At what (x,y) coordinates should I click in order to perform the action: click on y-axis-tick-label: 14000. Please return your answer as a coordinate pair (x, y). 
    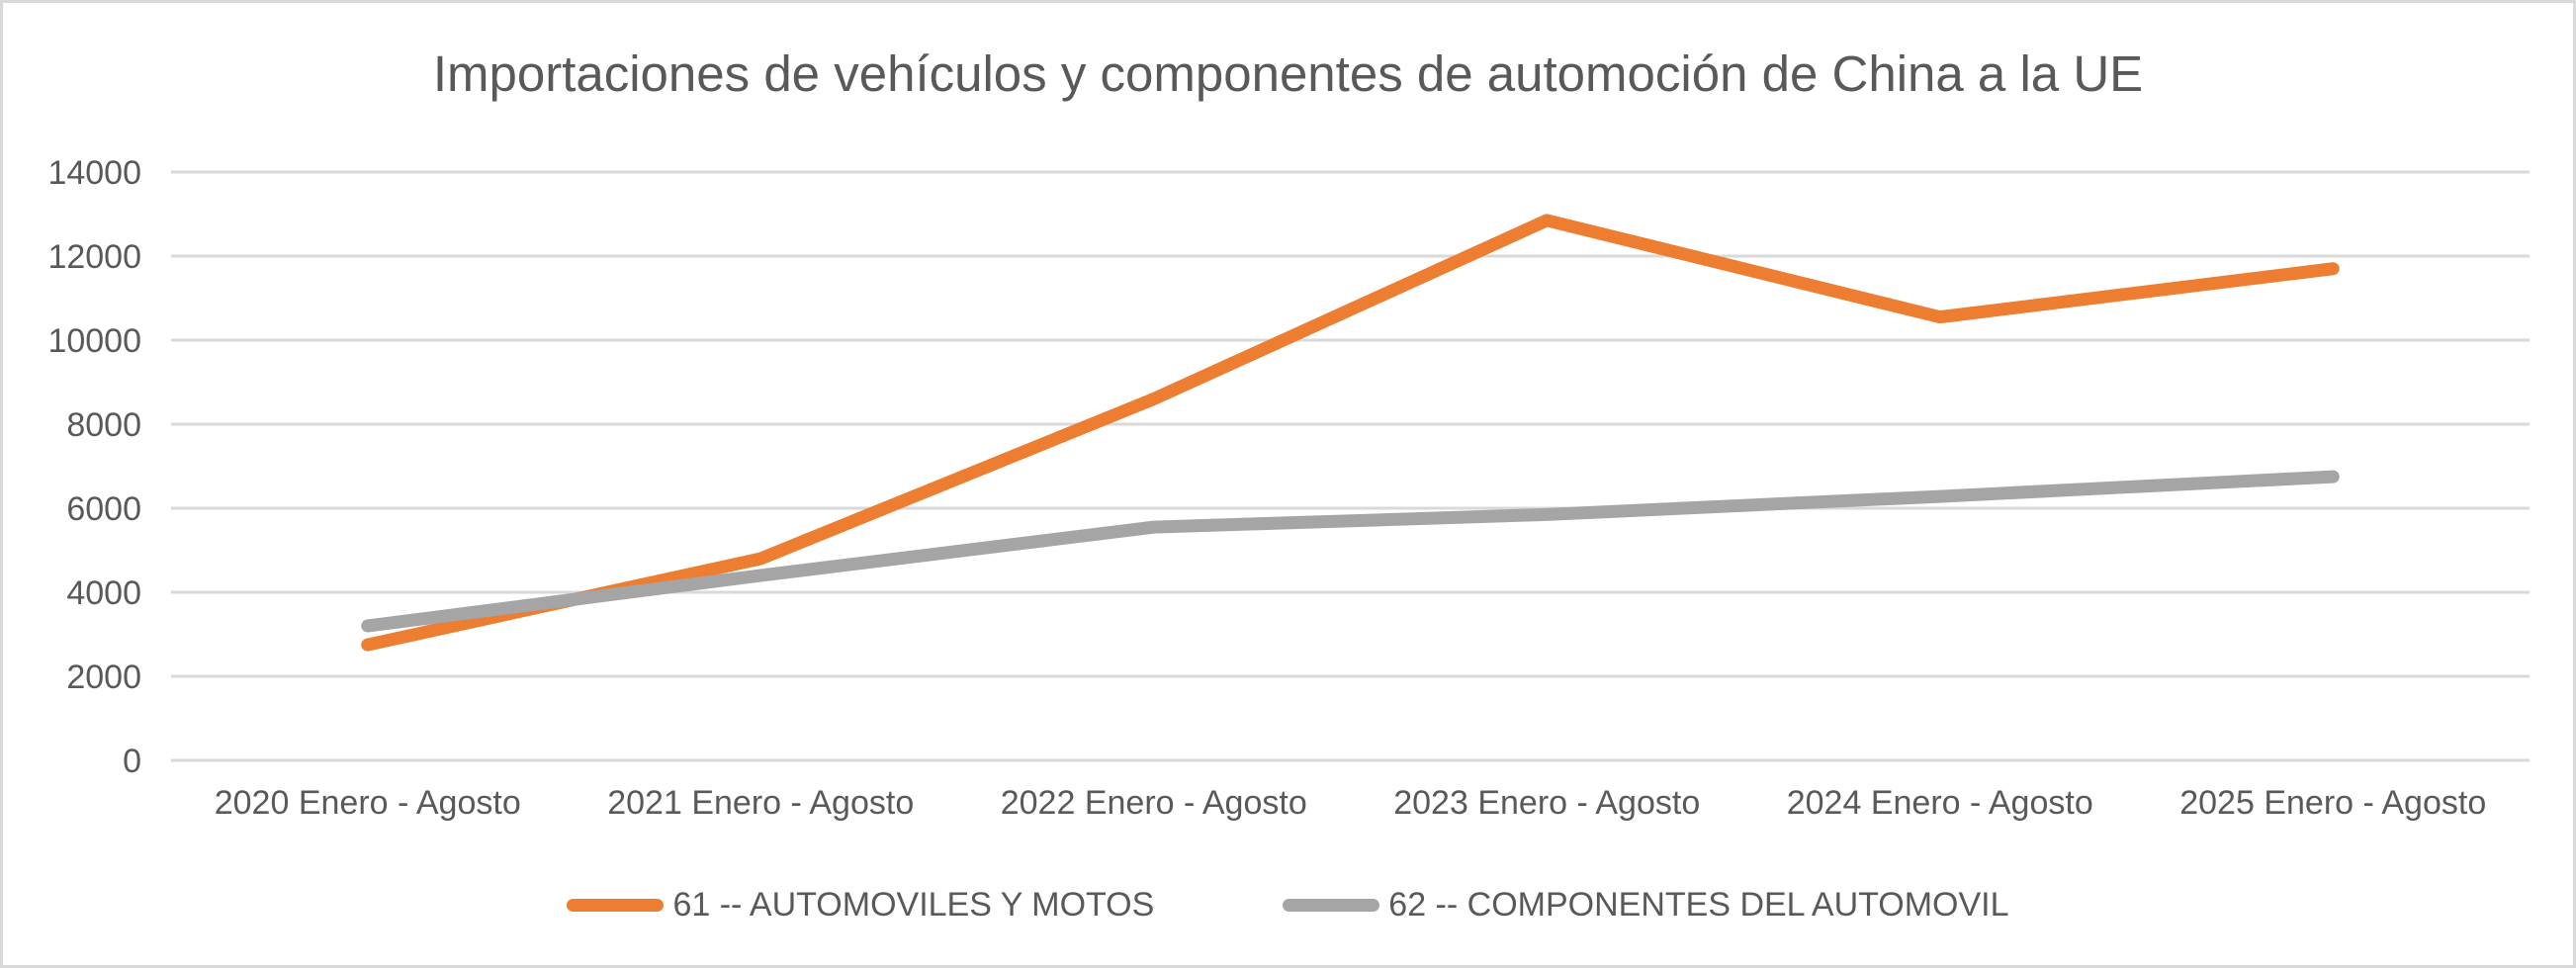
    Looking at the image, I should click on (94, 173).